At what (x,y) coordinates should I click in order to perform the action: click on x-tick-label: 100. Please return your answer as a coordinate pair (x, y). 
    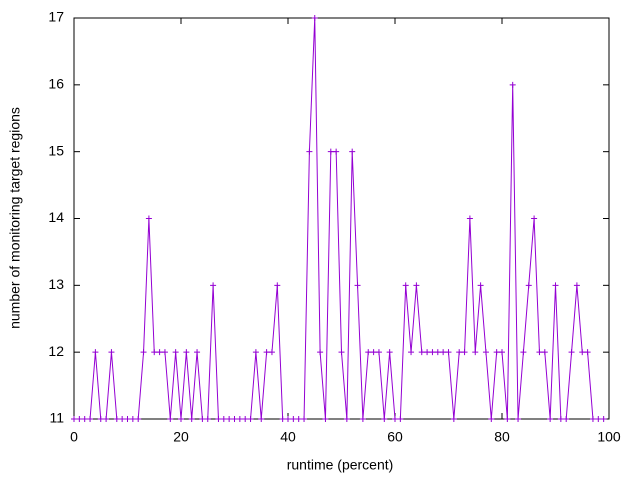
    Looking at the image, I should click on (609, 437).